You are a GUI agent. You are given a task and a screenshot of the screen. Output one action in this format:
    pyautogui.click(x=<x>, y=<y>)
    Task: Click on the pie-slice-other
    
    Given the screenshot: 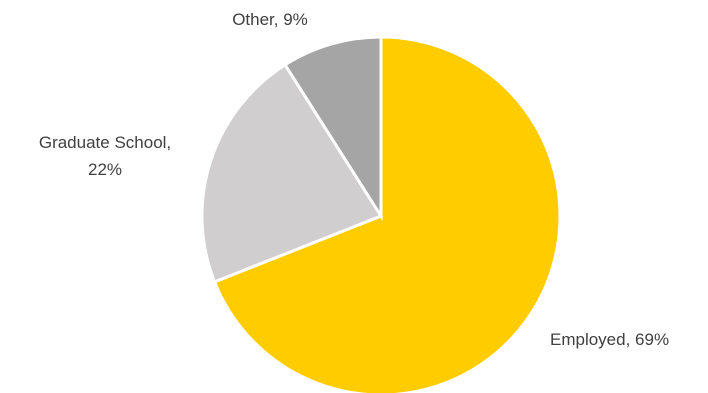 What is the action you would take?
    pyautogui.click(x=333, y=128)
    